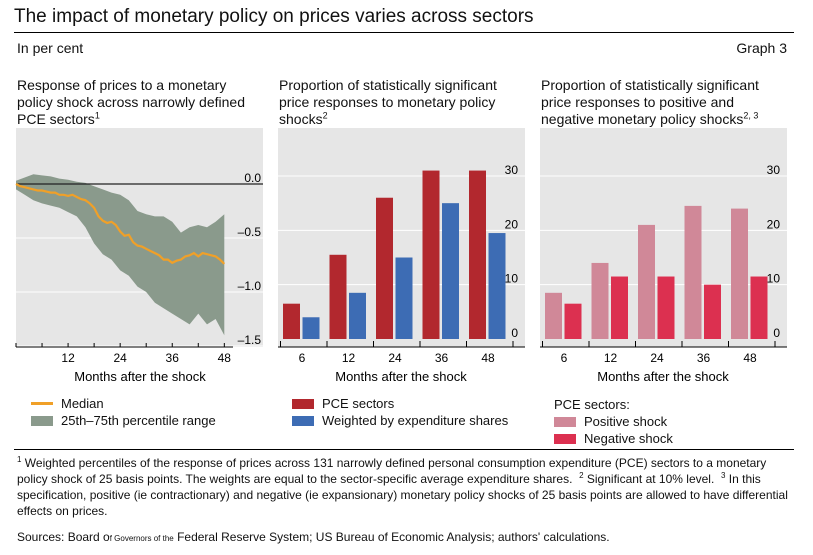  I want to click on footnote-3-mark: 3, so click(723, 475).